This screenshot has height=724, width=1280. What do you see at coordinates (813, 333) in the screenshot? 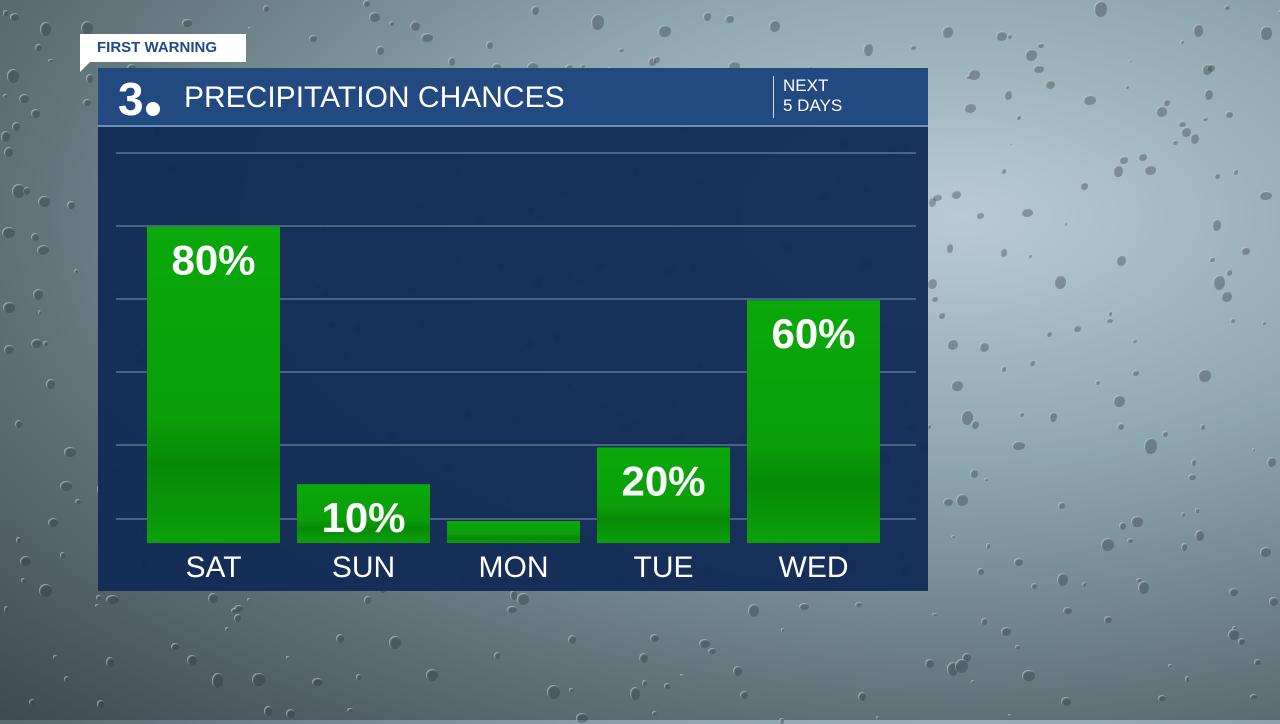
I see `data-label-wed: 60%` at bounding box center [813, 333].